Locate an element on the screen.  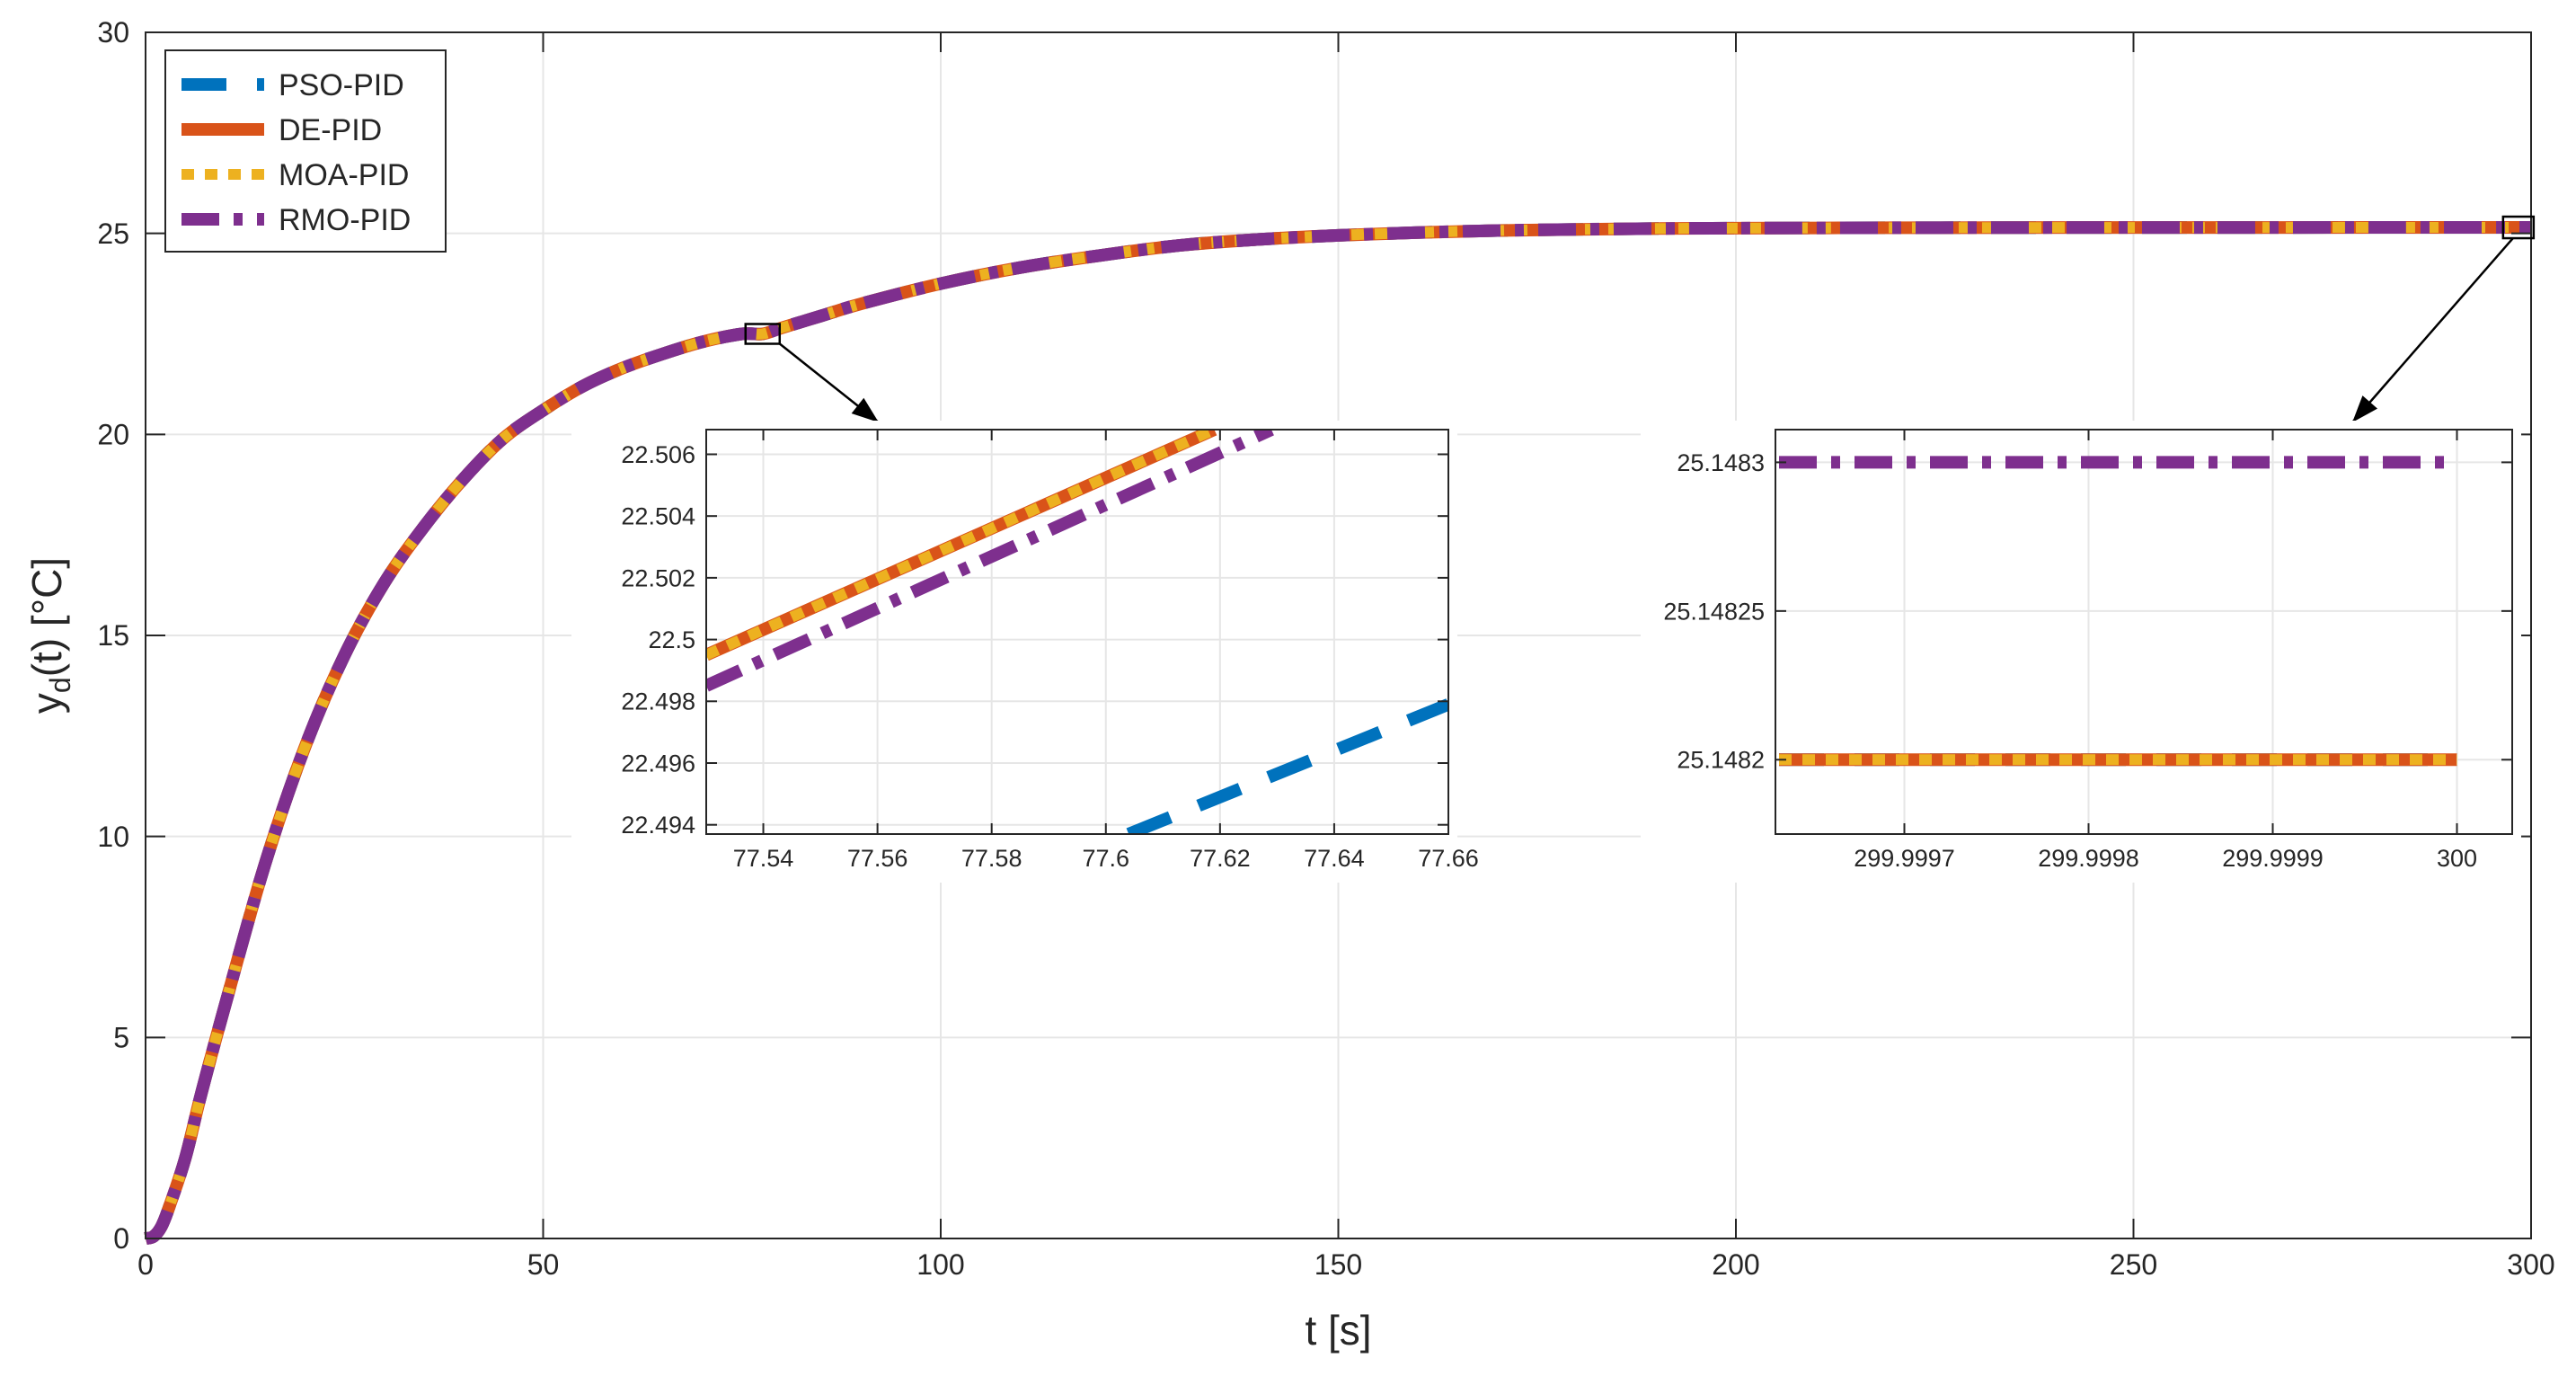
main-xtick-label-3: 150 is located at coordinates (1338, 1264).